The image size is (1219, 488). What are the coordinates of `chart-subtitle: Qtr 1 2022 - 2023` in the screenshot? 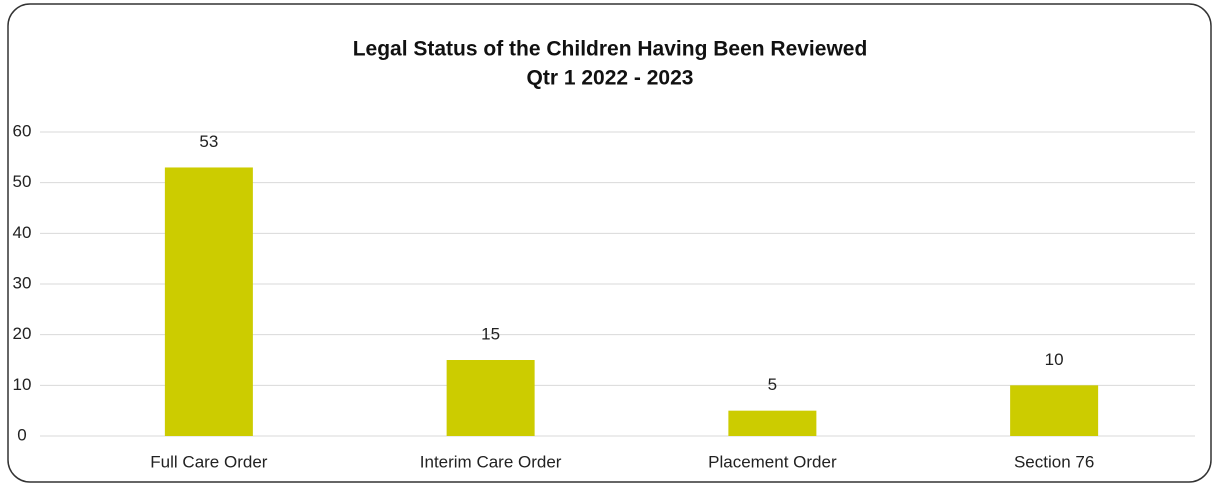 It's located at (610, 78).